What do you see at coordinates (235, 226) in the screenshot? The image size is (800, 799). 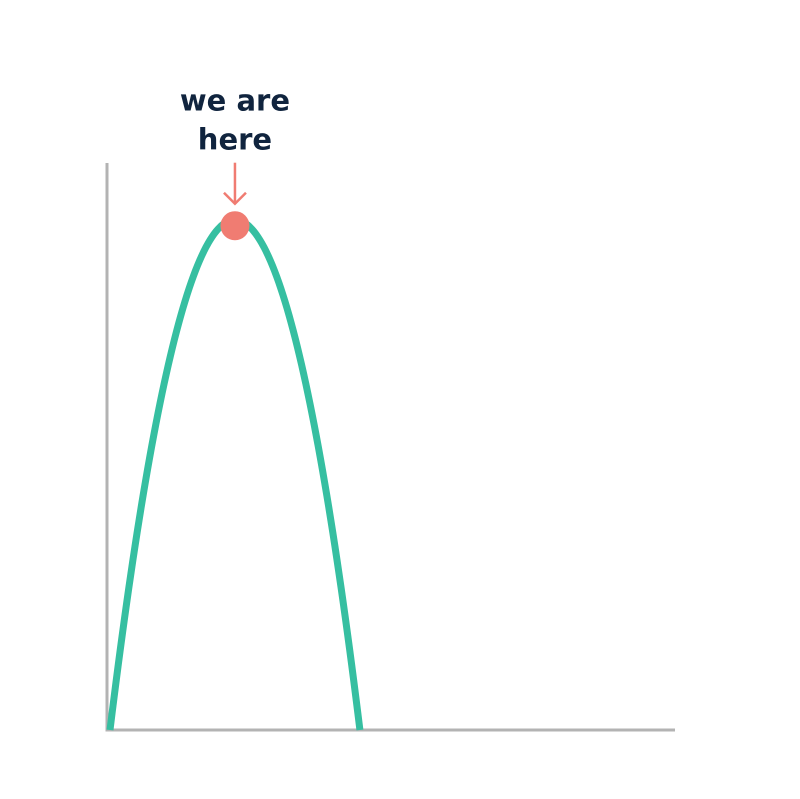 I see `current-position-marker` at bounding box center [235, 226].